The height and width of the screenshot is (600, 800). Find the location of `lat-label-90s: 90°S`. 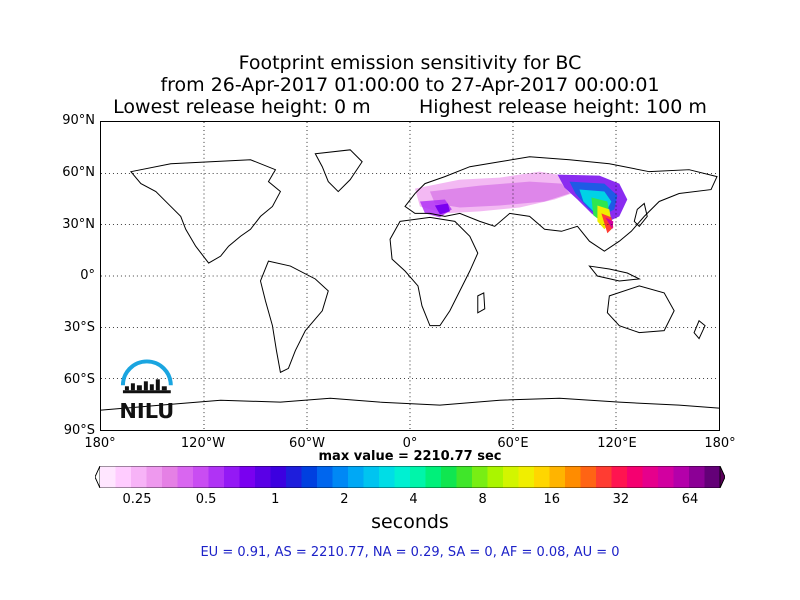

lat-label-90s: 90°S is located at coordinates (79, 430).